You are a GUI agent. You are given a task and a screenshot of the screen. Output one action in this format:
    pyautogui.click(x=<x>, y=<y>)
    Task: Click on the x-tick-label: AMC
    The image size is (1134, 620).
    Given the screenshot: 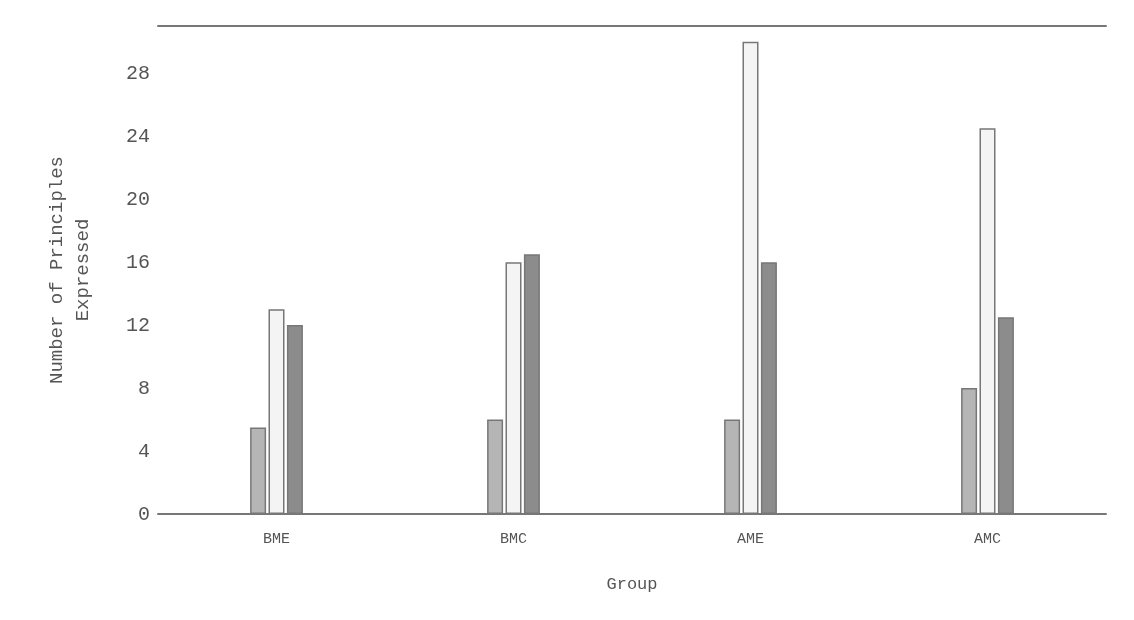 What is the action you would take?
    pyautogui.click(x=987, y=539)
    